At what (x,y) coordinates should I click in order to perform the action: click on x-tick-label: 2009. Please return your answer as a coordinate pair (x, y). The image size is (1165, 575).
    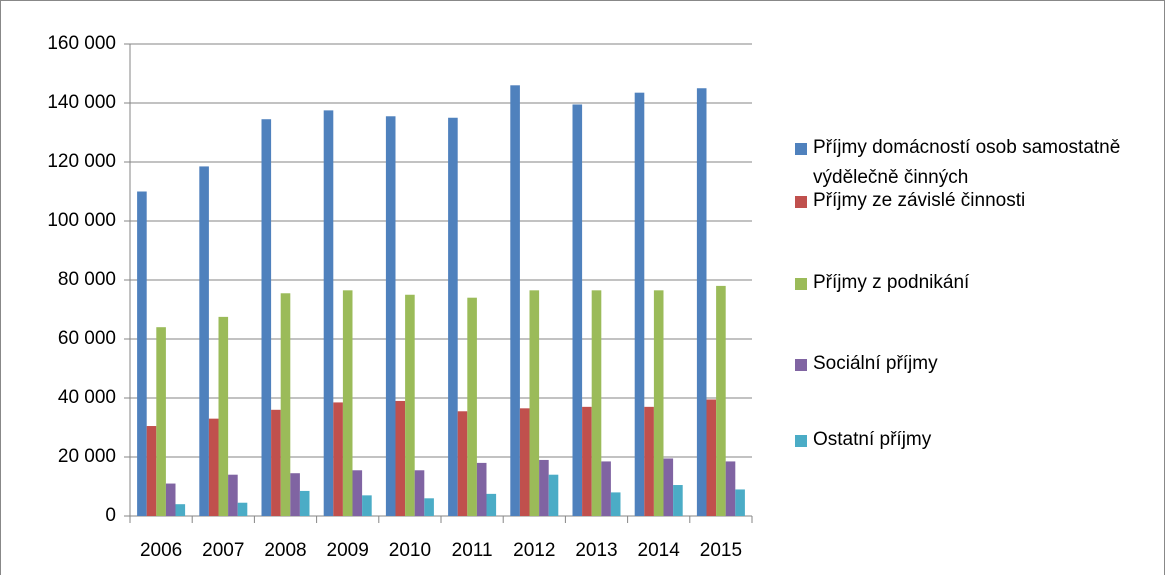
    Looking at the image, I should click on (348, 550).